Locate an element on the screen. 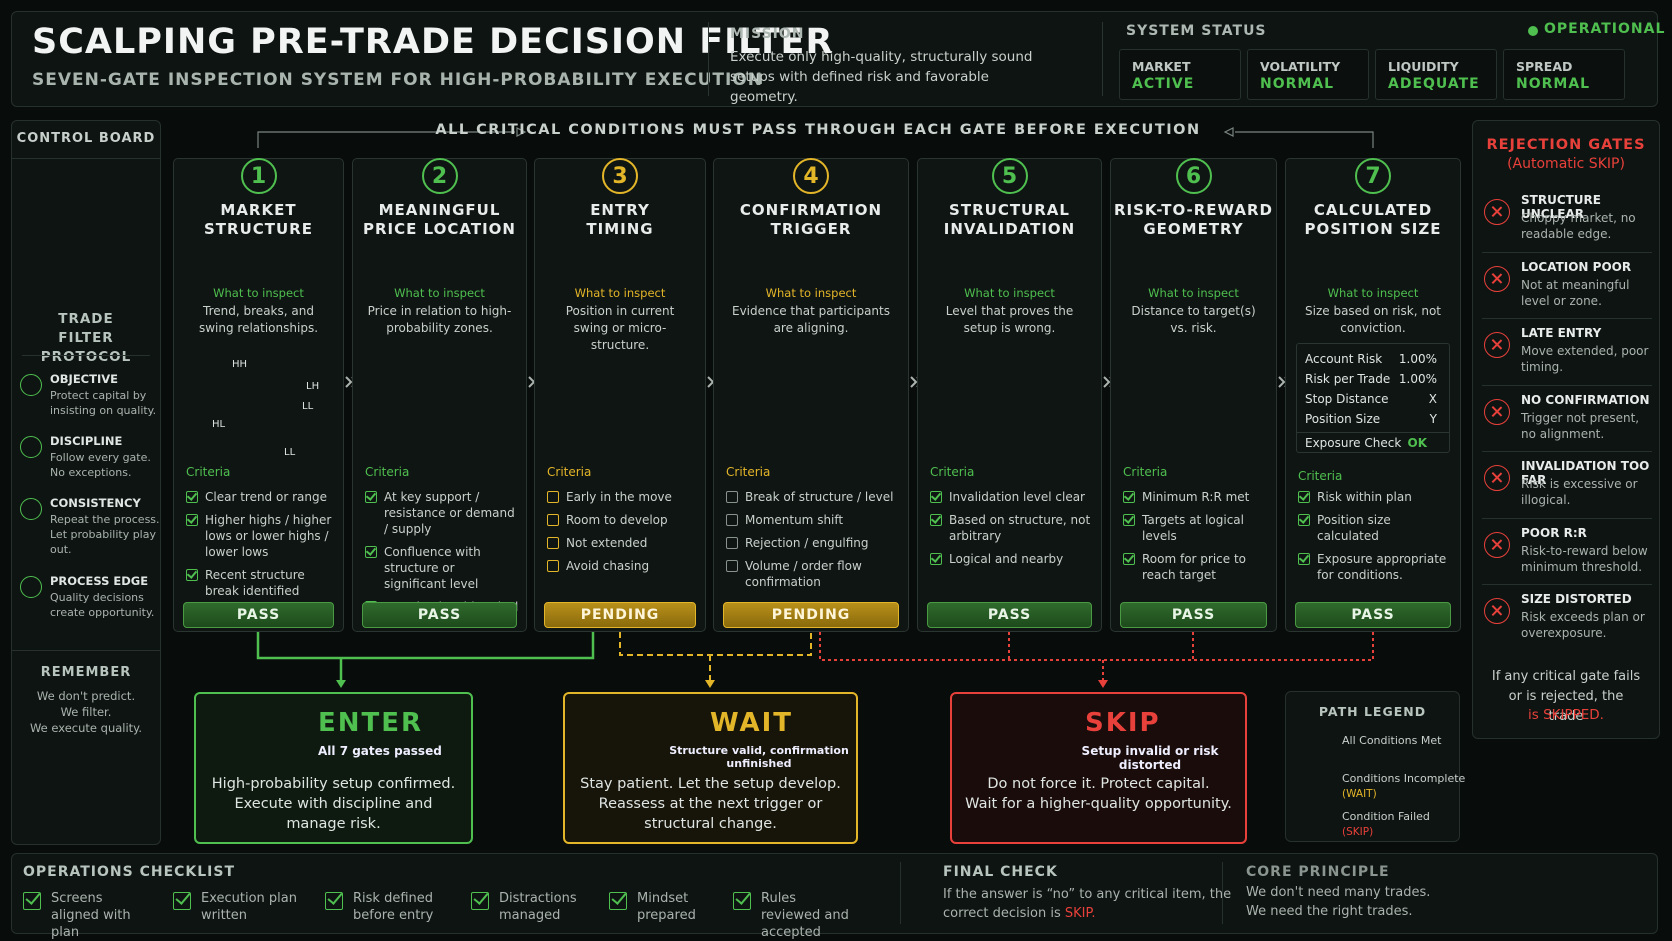  criterion-text: Volume / order flow confirmation is located at coordinates (803, 574).